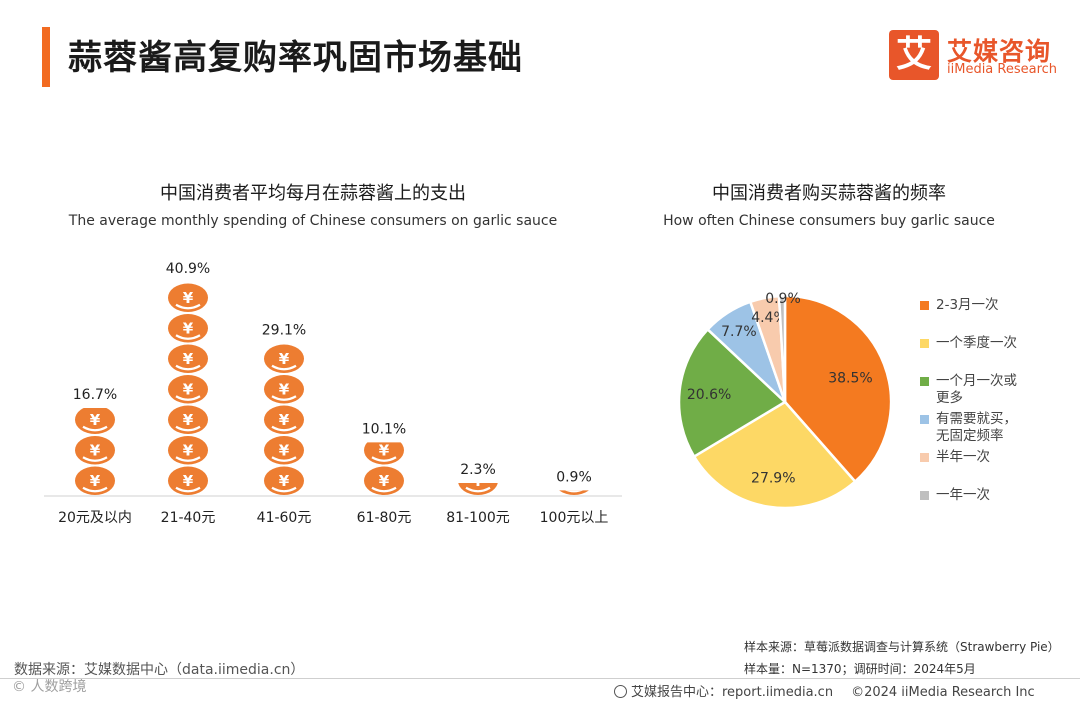  What do you see at coordinates (976, 419) in the screenshot?
I see `legend-label: 有需要就买，` at bounding box center [976, 419].